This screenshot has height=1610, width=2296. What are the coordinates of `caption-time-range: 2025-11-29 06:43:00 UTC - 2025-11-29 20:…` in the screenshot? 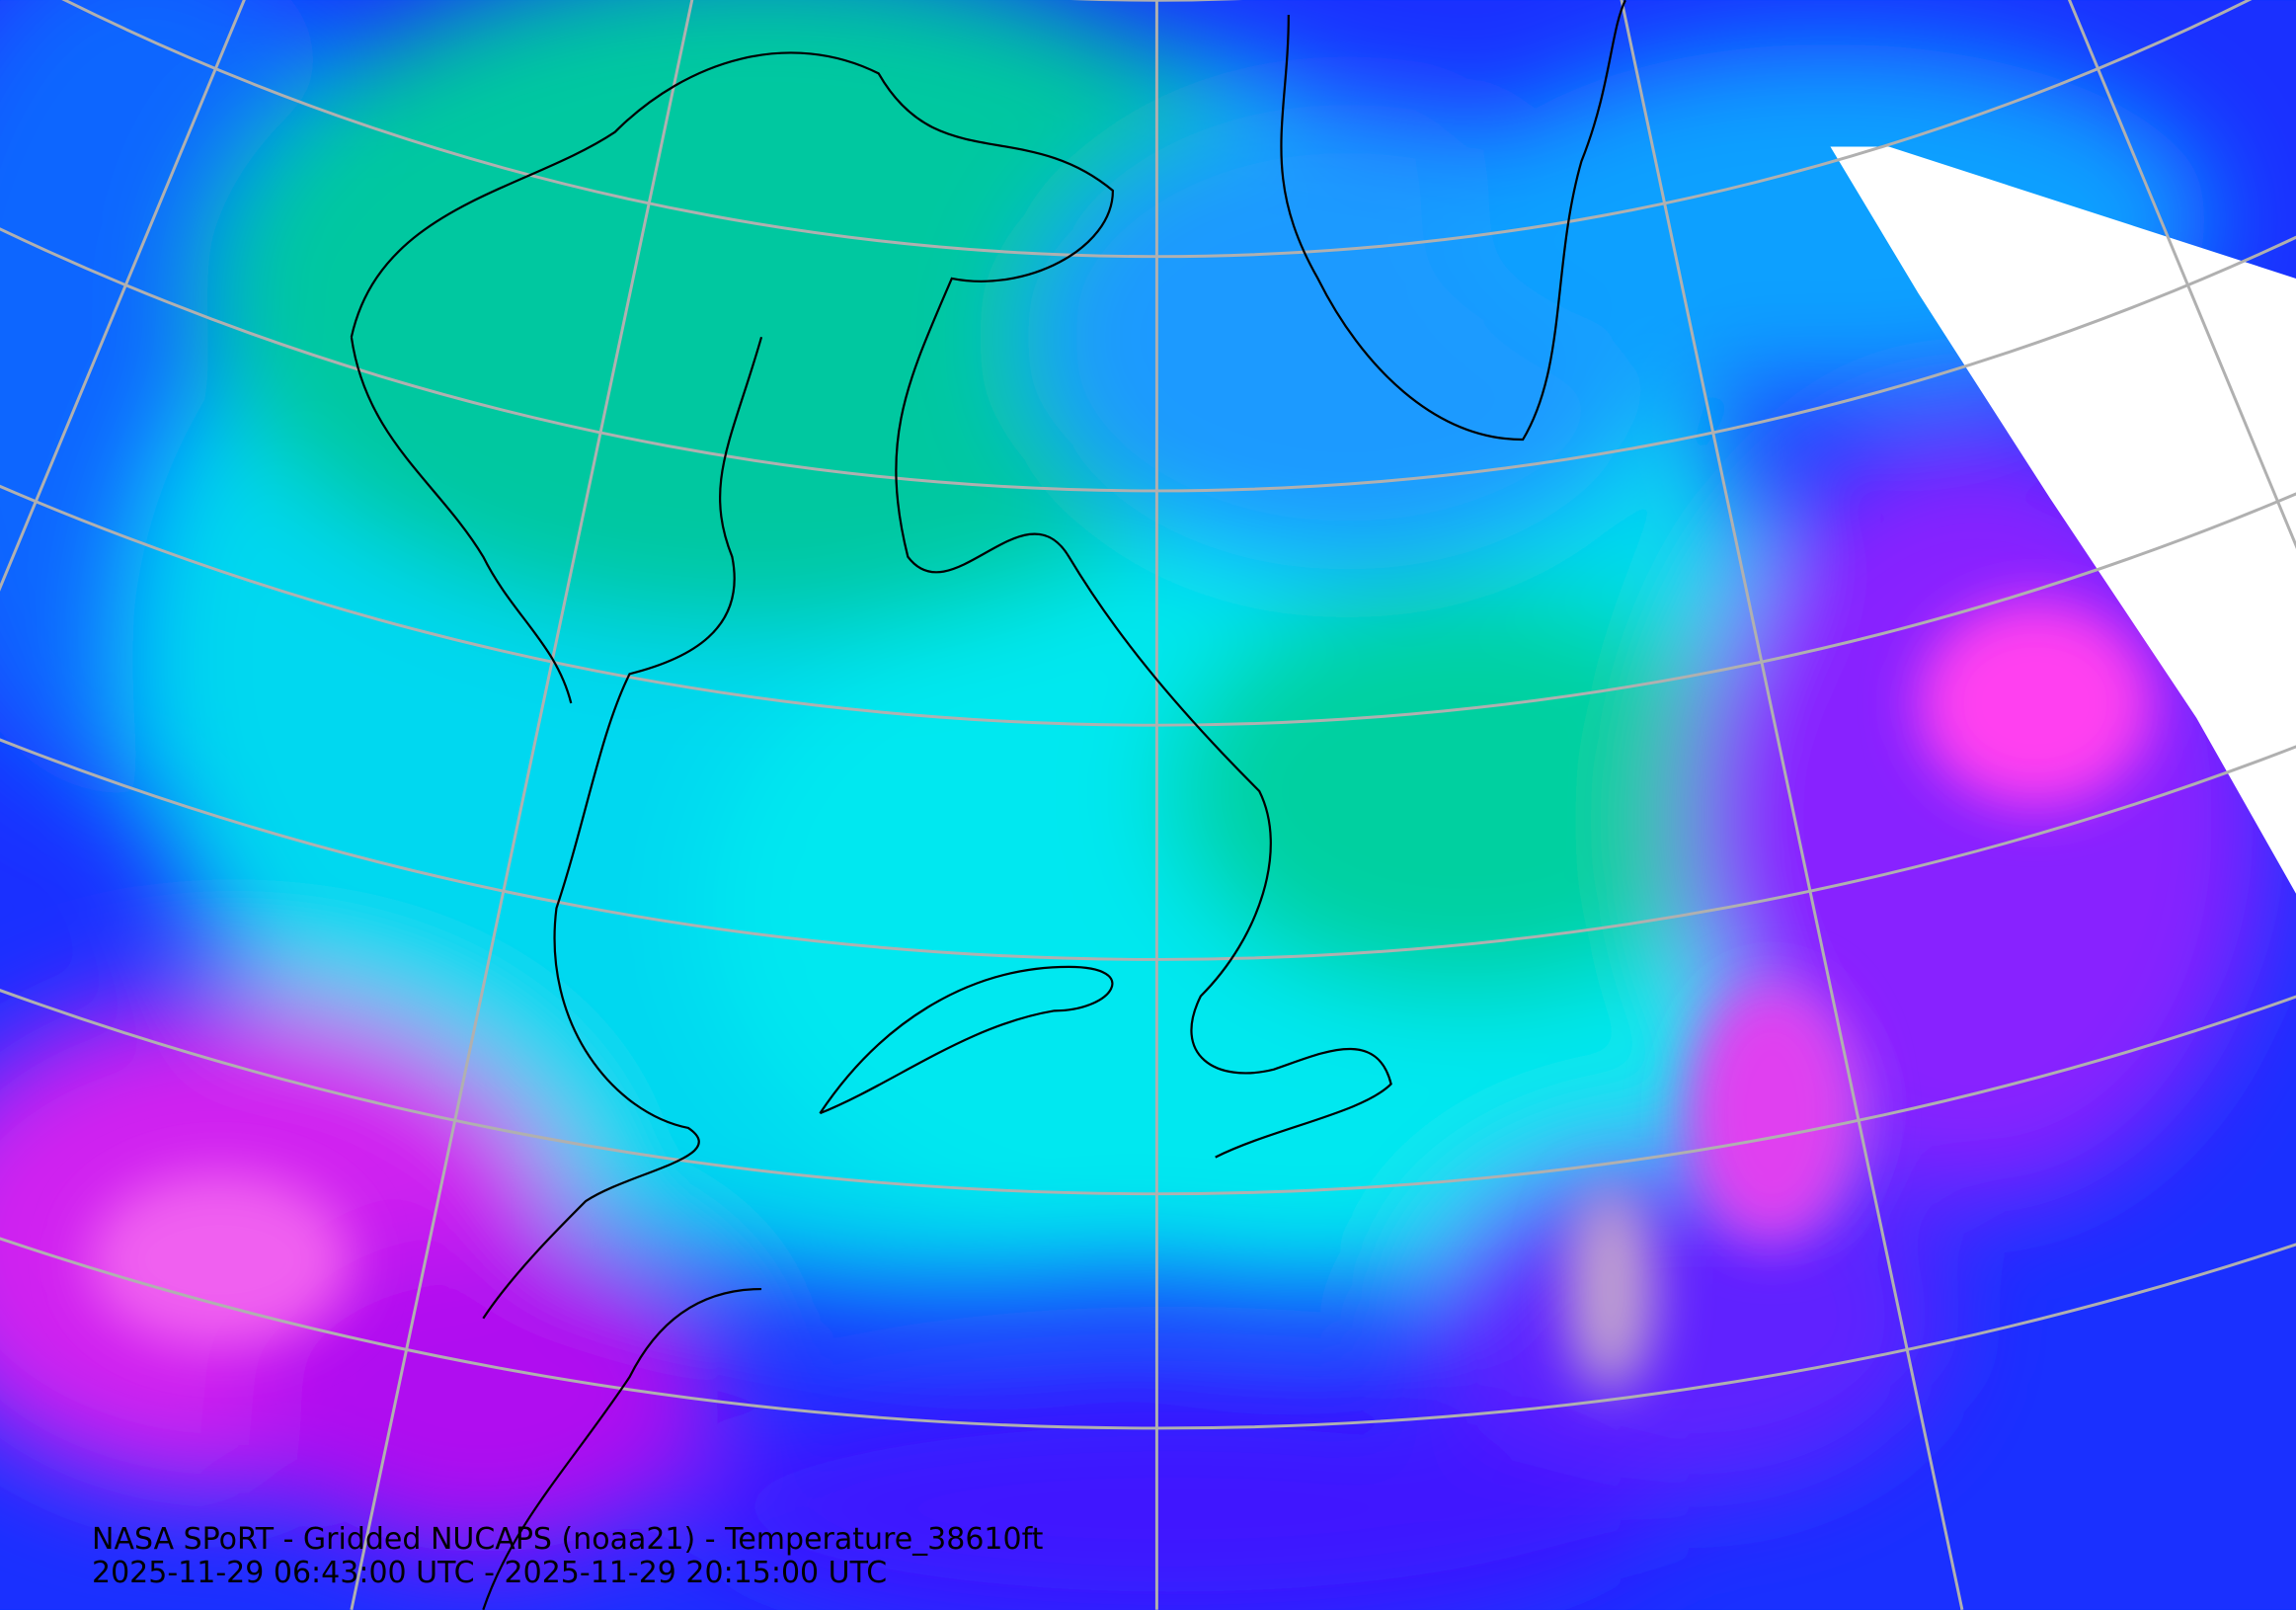 It's located at (490, 1573).